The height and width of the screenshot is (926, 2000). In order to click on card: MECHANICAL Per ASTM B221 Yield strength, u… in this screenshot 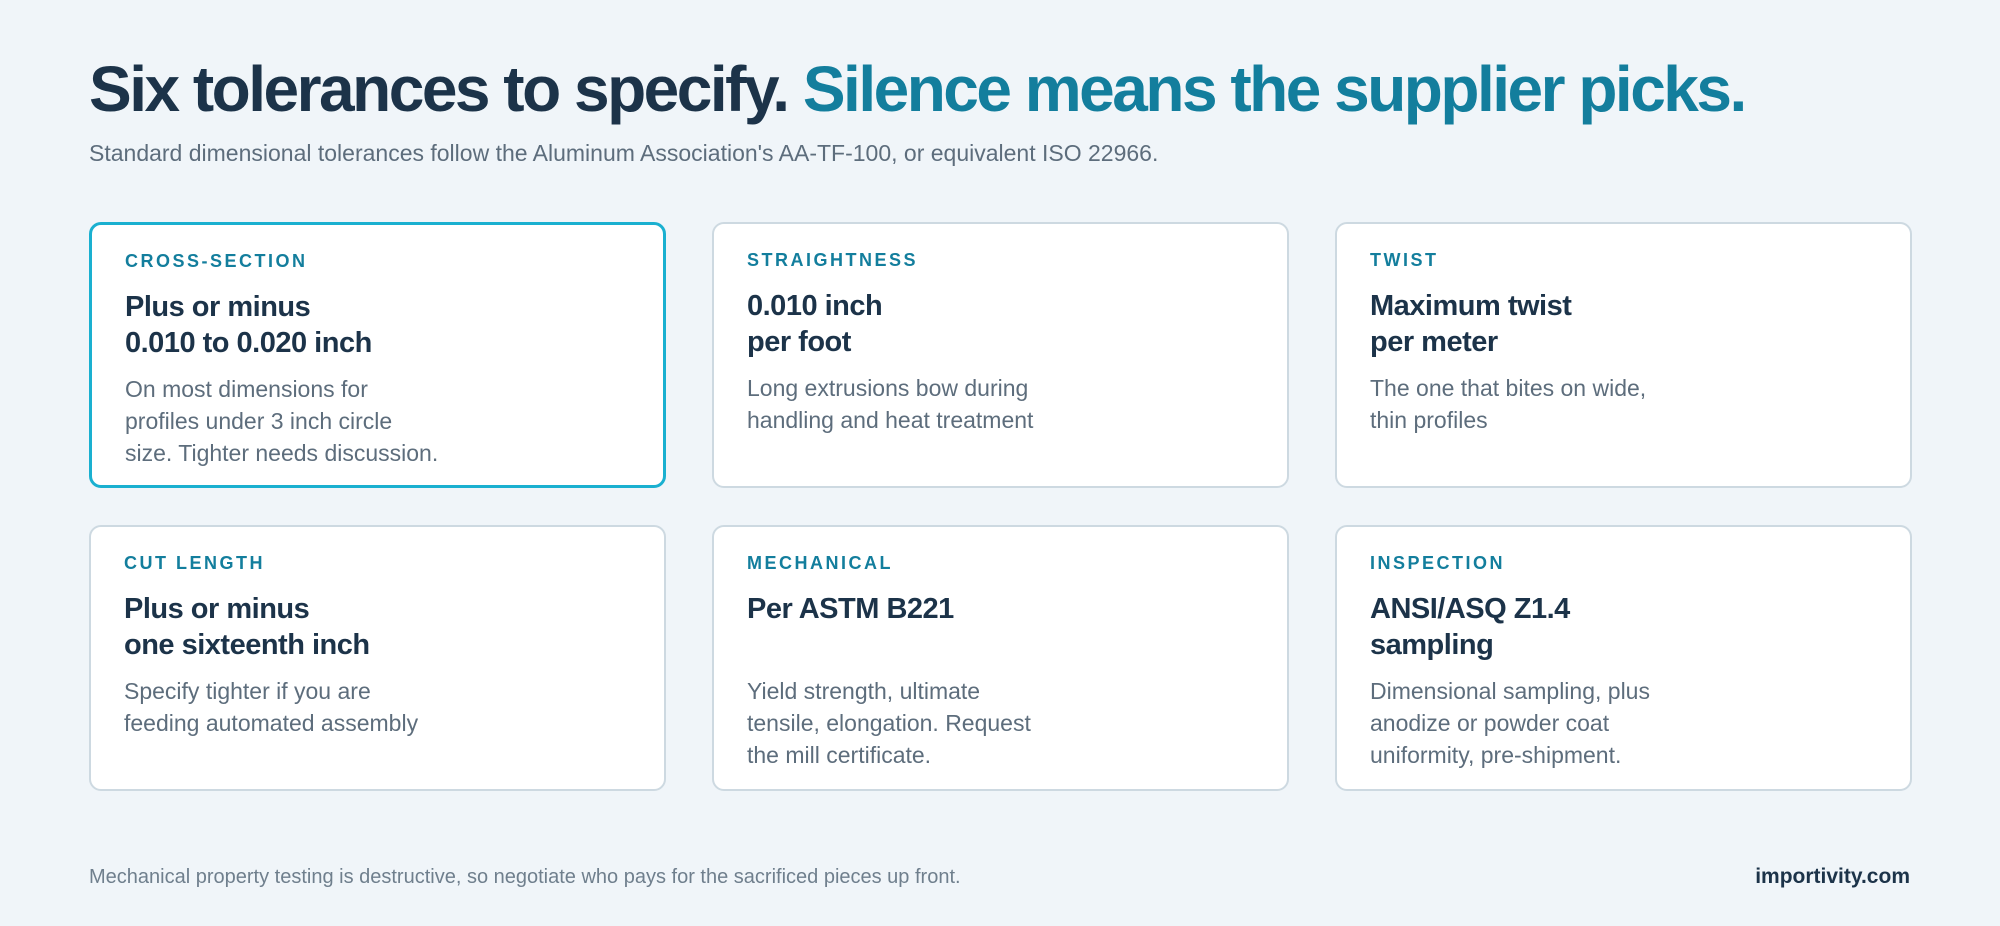, I will do `click(1000, 658)`.